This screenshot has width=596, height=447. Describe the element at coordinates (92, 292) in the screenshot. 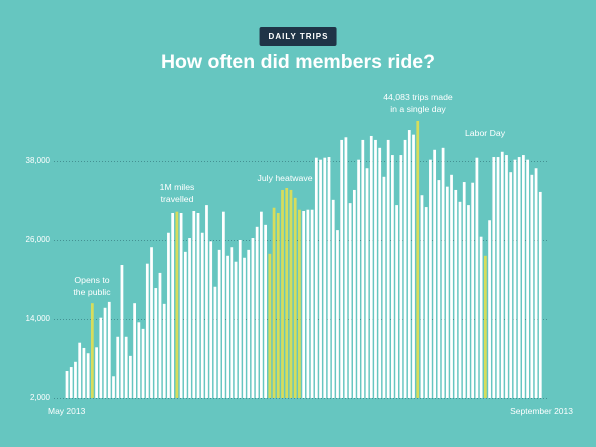

I see `annotation-line: the public` at that location.